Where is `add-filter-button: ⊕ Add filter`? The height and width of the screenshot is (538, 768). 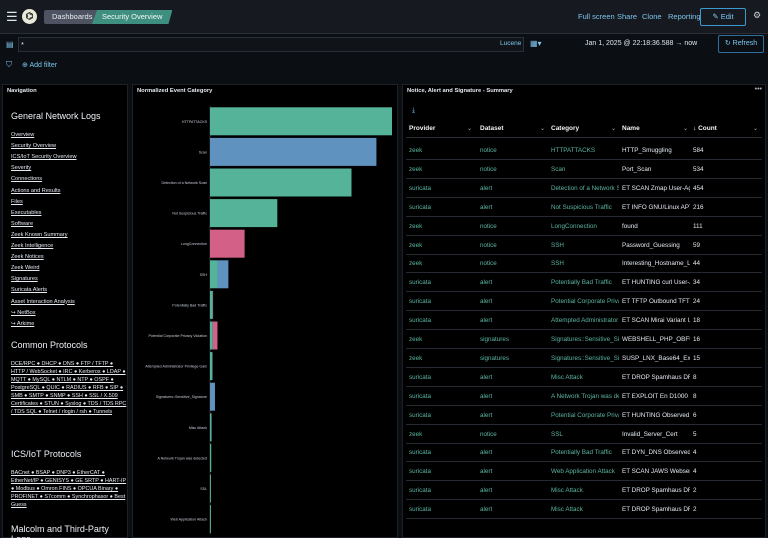 add-filter-button: ⊕ Add filter is located at coordinates (39, 65).